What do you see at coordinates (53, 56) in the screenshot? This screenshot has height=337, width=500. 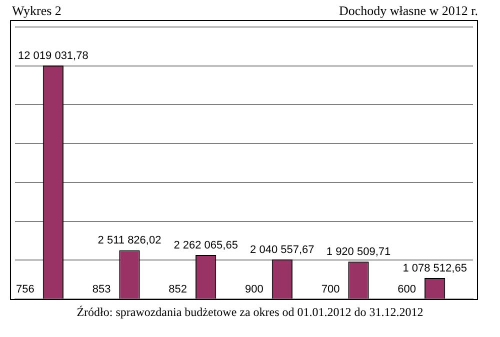 I see `data-label: 12 019 031,78` at bounding box center [53, 56].